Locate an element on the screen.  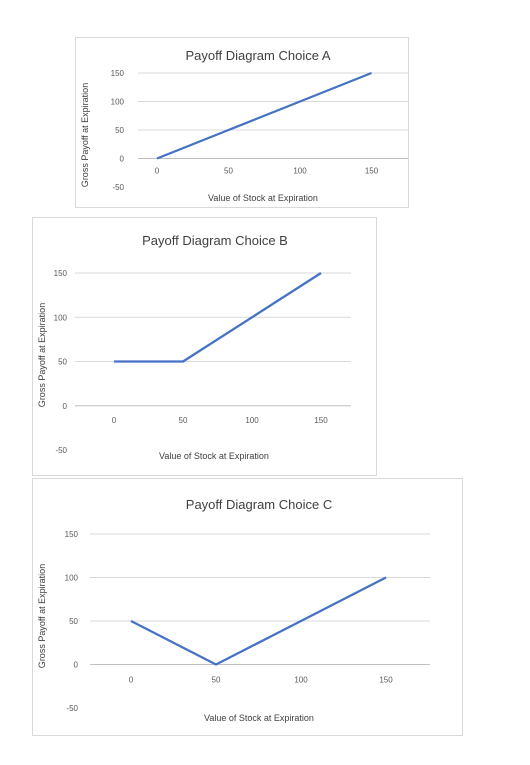
chart-b-title: Payoff Diagram Choice B is located at coordinates (215, 240).